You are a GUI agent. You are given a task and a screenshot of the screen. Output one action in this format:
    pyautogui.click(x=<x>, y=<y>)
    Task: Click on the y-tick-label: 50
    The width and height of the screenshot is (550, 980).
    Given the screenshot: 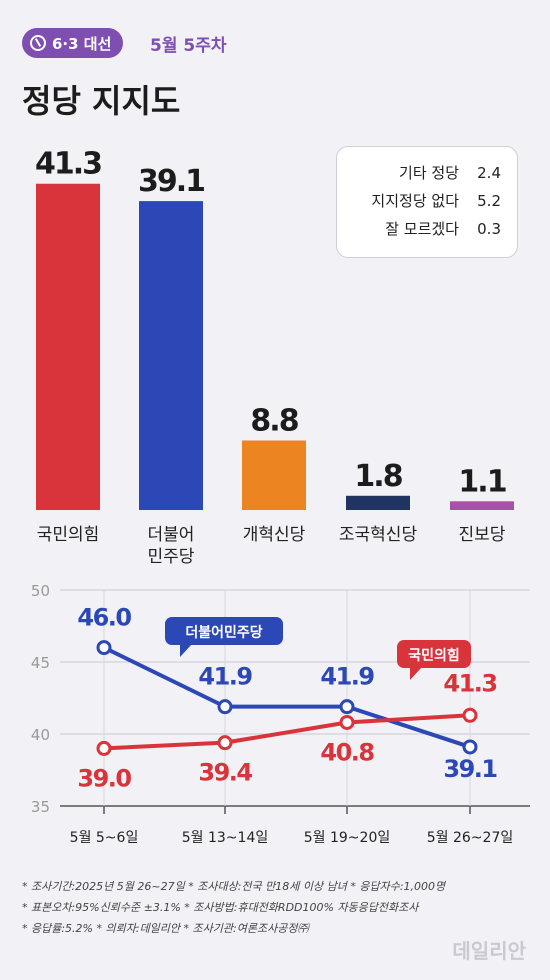 What is the action you would take?
    pyautogui.click(x=40, y=591)
    